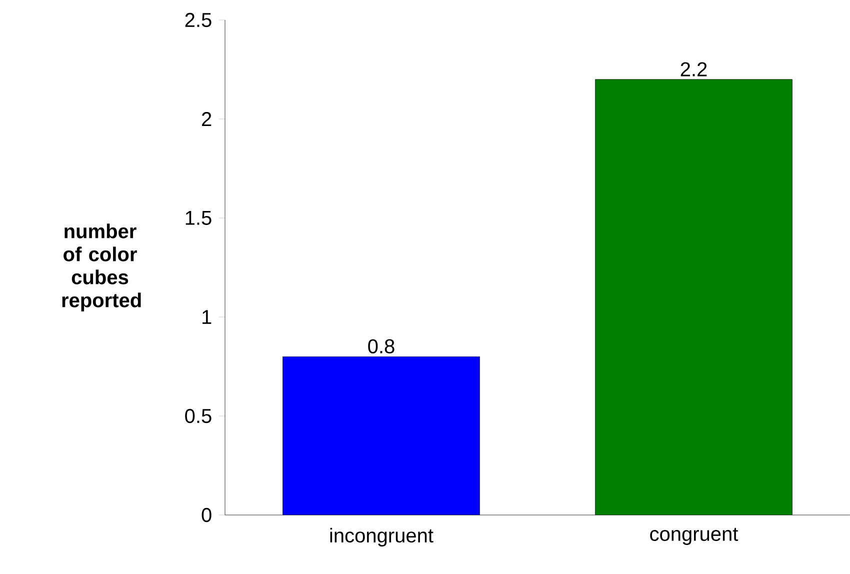  Describe the element at coordinates (694, 536) in the screenshot. I see `x-tick-label: congruent` at that location.